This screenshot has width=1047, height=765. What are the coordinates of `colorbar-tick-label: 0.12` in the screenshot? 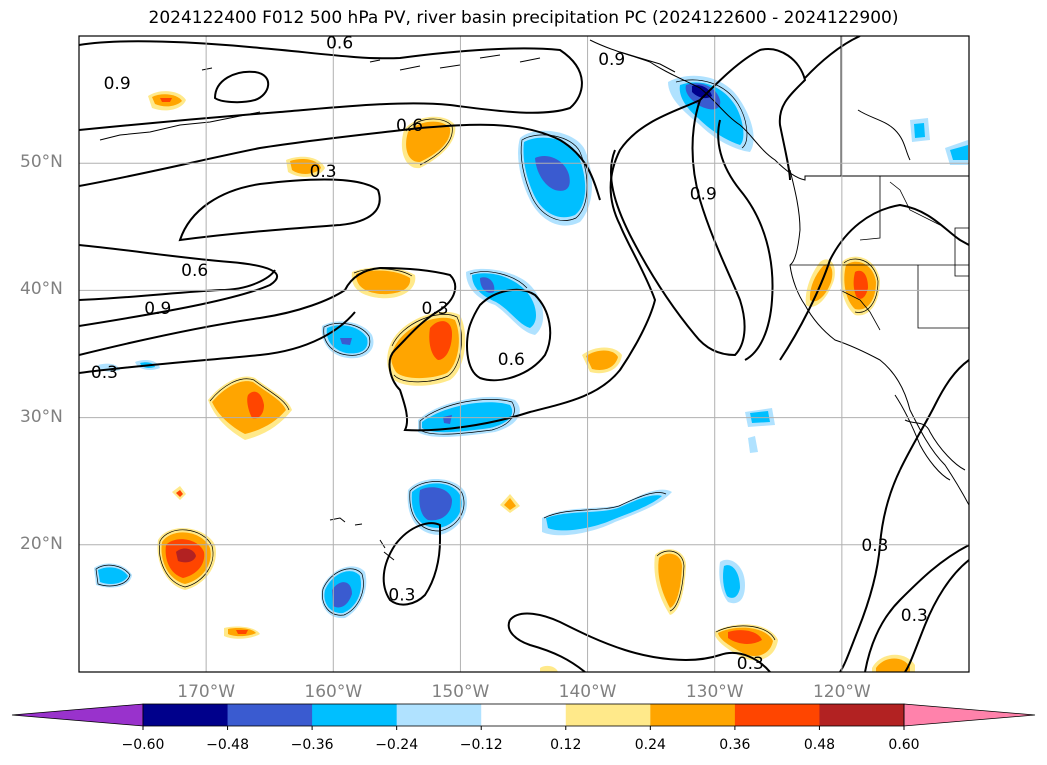 It's located at (566, 745).